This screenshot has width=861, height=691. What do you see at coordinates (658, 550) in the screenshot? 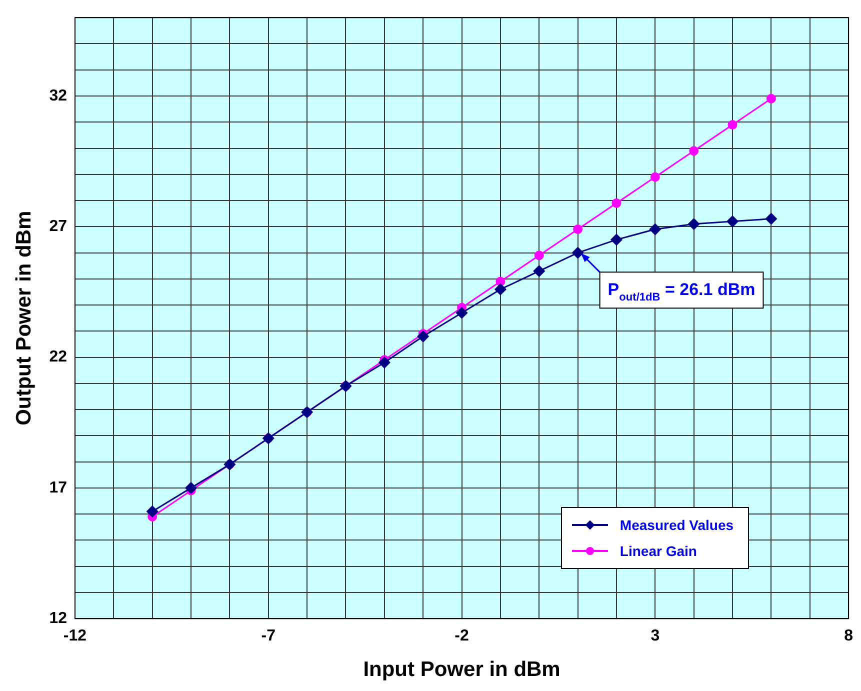
I see `legend-label: Linear Gain` at bounding box center [658, 550].